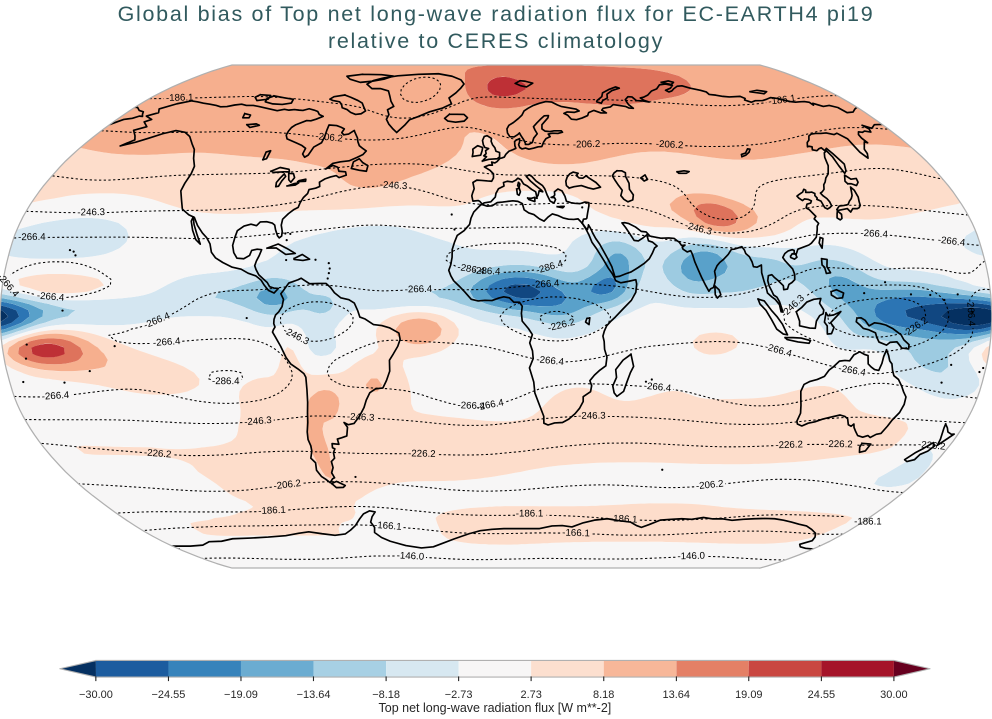  I want to click on svg-text: −30.00, so click(96, 695).